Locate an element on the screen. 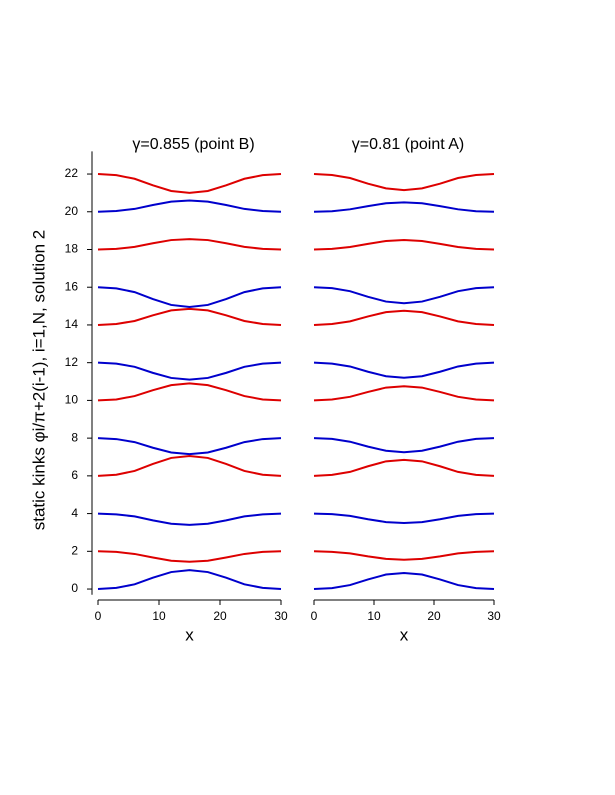 The height and width of the screenshot is (795, 615). y-tick-label: 16 is located at coordinates (72, 286).